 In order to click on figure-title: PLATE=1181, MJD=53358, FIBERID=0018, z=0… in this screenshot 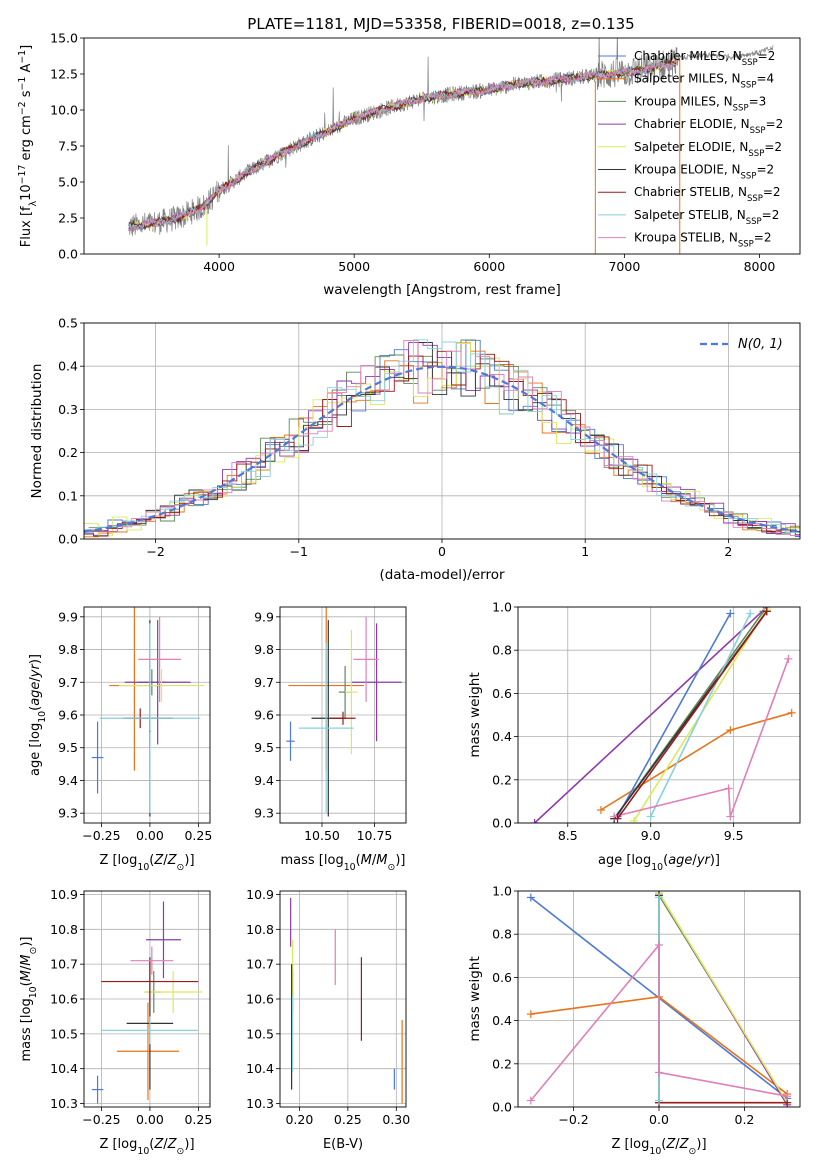, I will do `click(440, 24)`.